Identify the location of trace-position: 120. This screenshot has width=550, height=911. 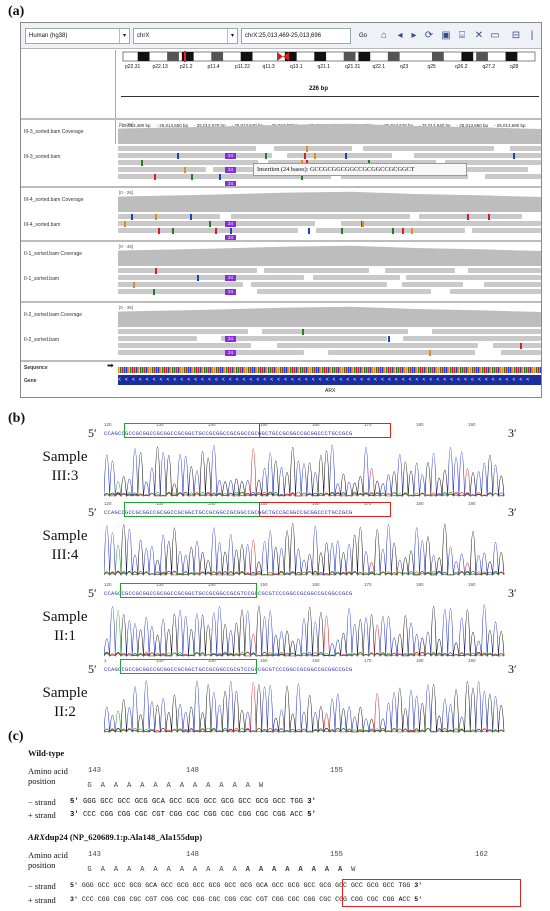
(108, 424).